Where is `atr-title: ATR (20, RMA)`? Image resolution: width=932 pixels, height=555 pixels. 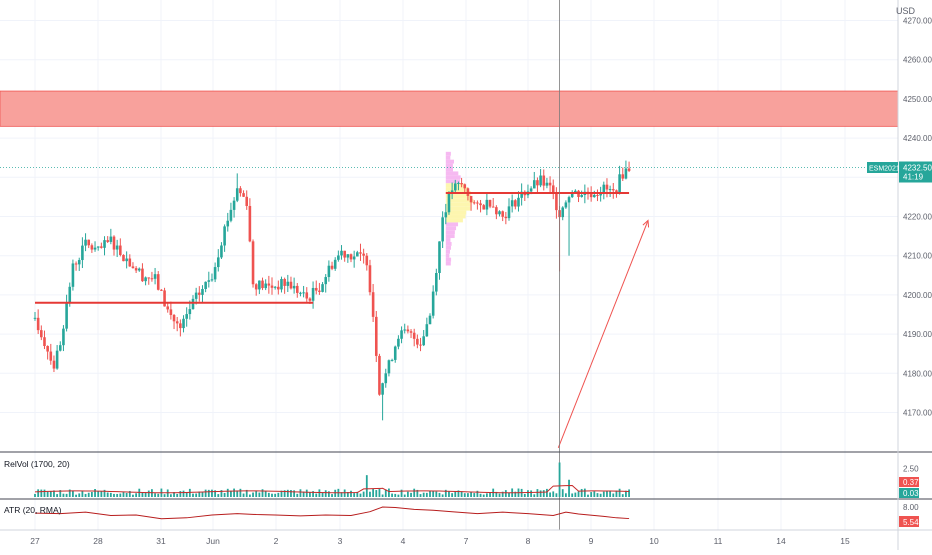
atr-title: ATR (20, RMA) is located at coordinates (33, 510).